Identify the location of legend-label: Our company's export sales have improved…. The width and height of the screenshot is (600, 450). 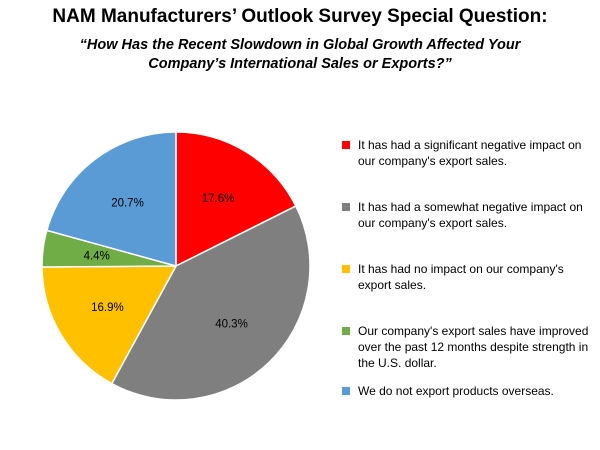
(473, 347).